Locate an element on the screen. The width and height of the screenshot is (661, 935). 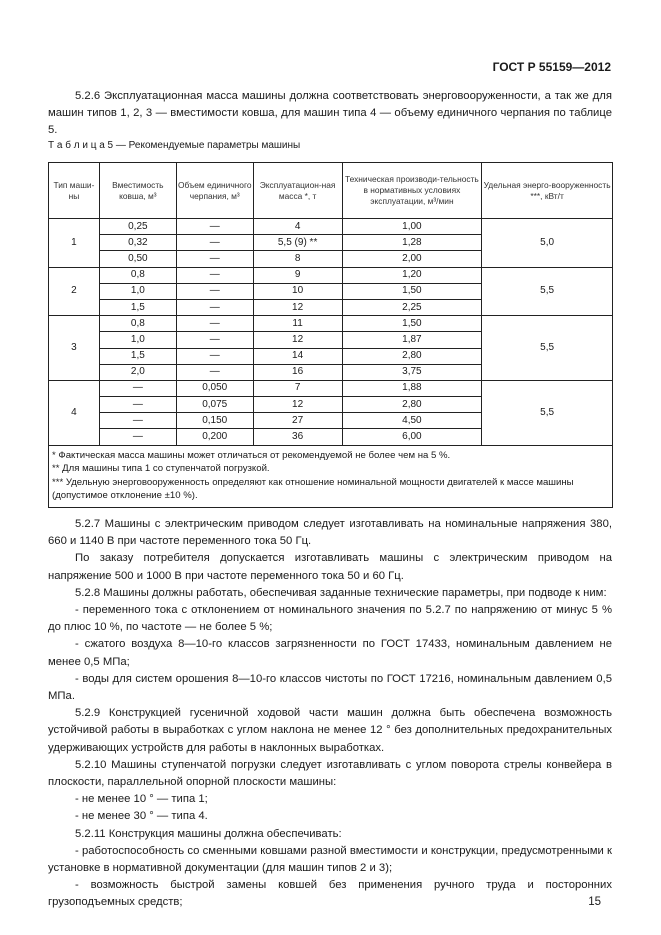
column-header: Вместимость ковша, м³ is located at coordinates (137, 190).